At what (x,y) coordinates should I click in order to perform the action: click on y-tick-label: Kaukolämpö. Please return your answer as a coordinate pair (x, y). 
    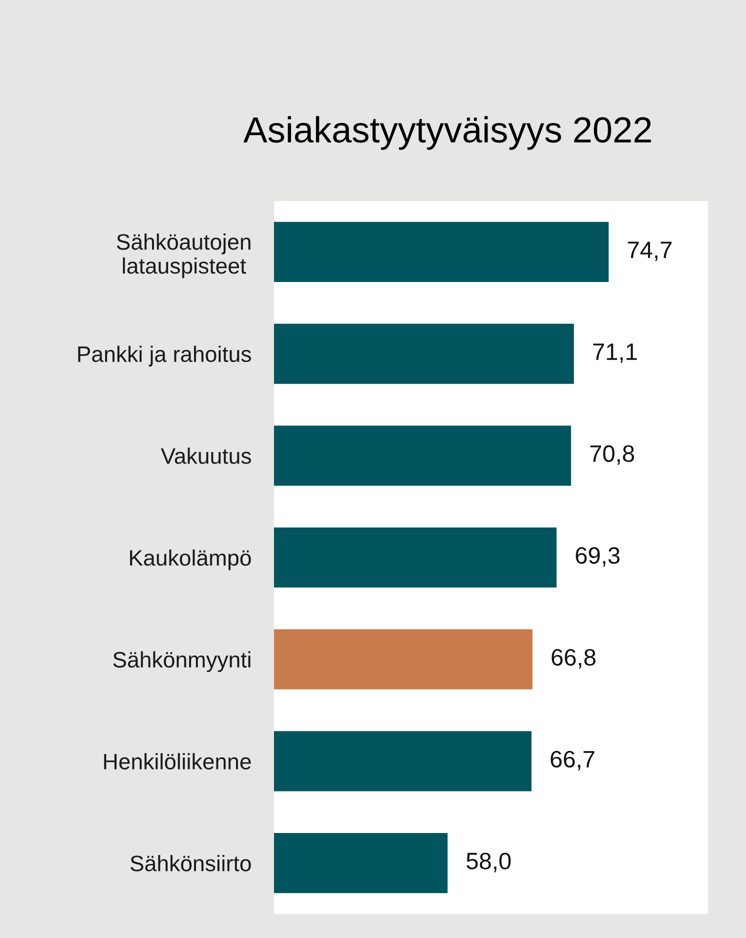
    Looking at the image, I should click on (190, 559).